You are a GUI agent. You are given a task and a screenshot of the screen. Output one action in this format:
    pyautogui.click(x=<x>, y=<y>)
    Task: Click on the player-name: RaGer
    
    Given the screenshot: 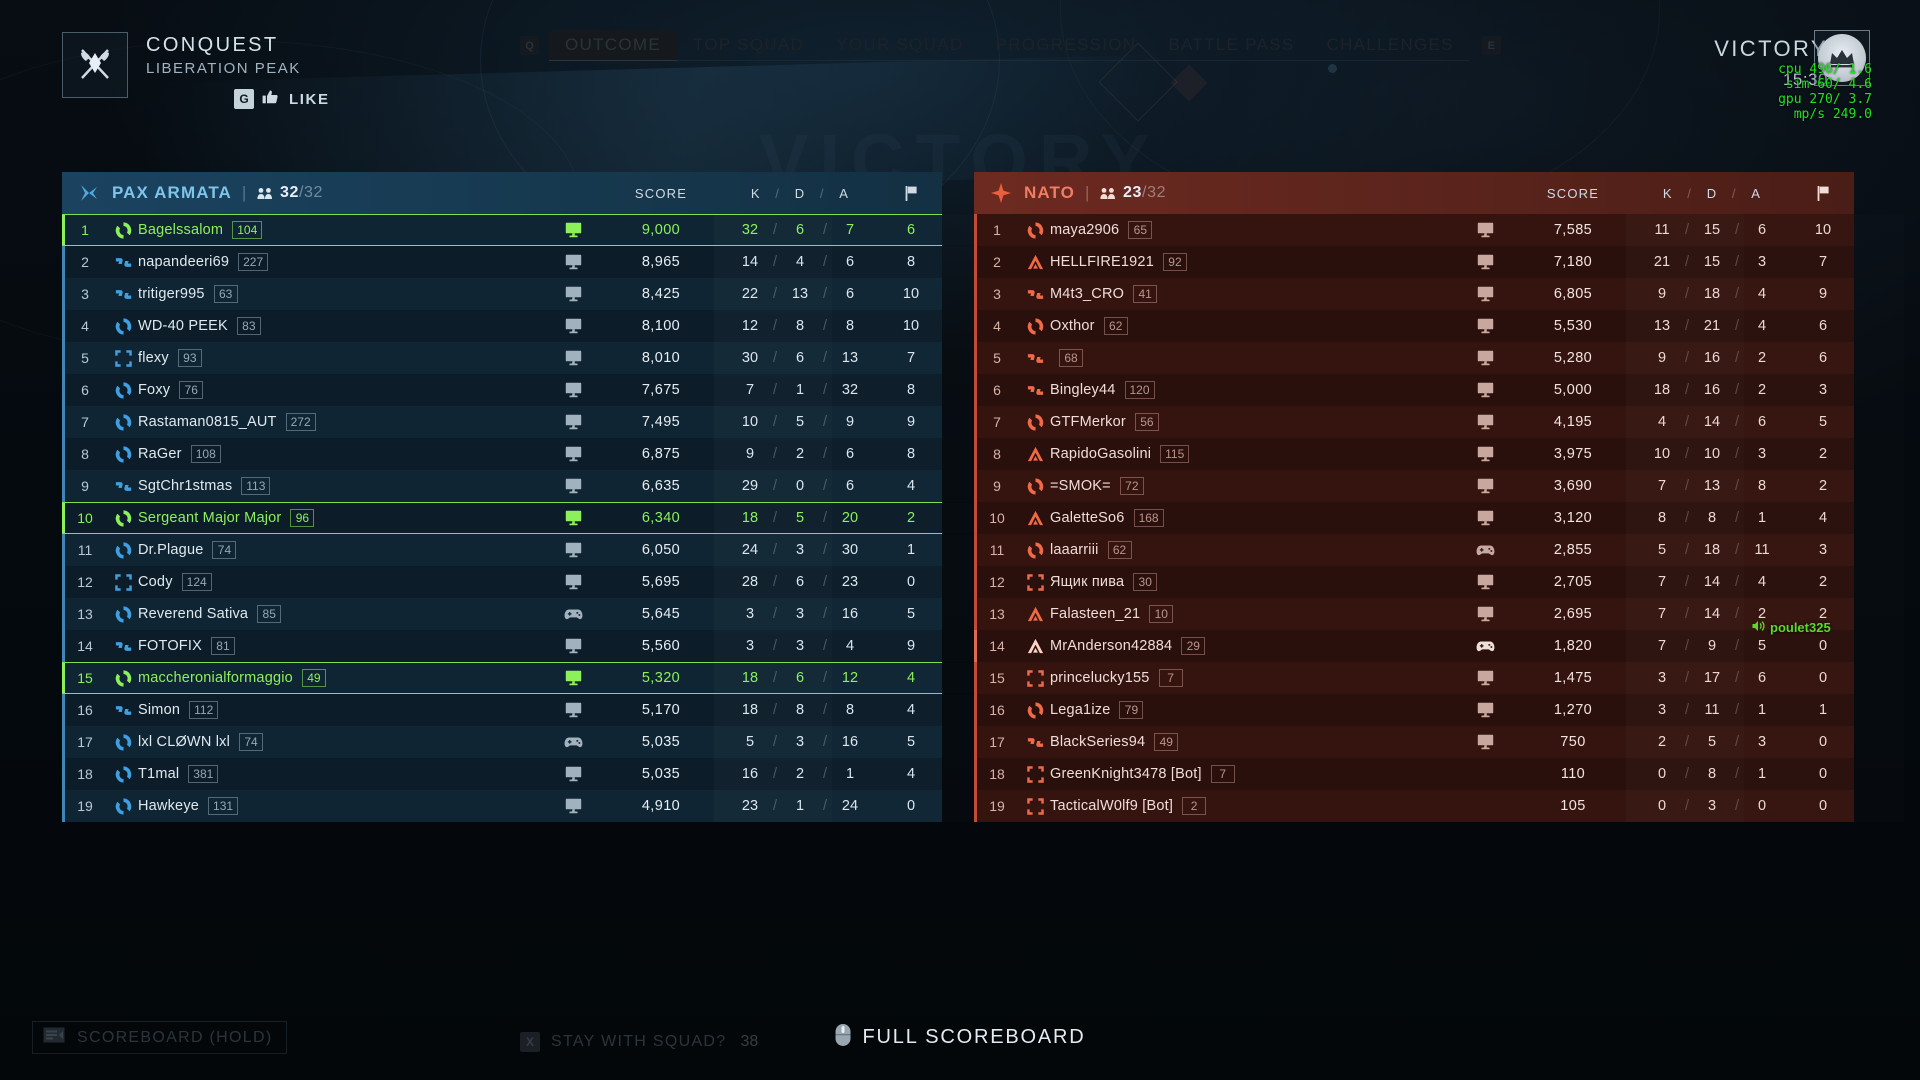 What is the action you would take?
    pyautogui.click(x=160, y=454)
    